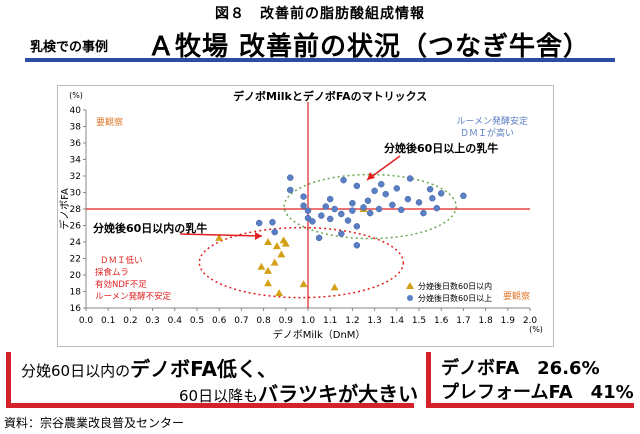  What do you see at coordinates (258, 236) in the screenshot?
I see `arrowhead-within60` at bounding box center [258, 236].